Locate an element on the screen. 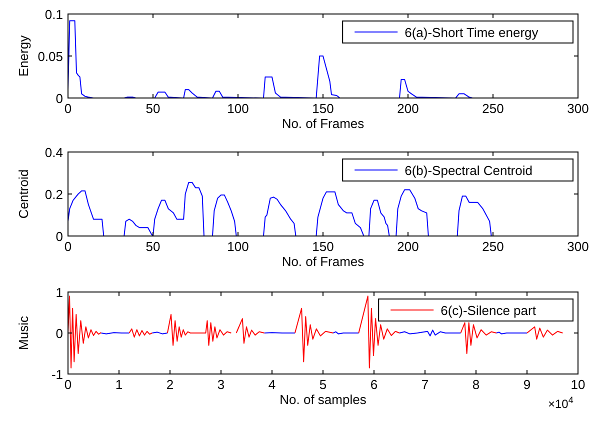 This screenshot has width=603, height=425. x-tick-label: 2 is located at coordinates (170, 384).